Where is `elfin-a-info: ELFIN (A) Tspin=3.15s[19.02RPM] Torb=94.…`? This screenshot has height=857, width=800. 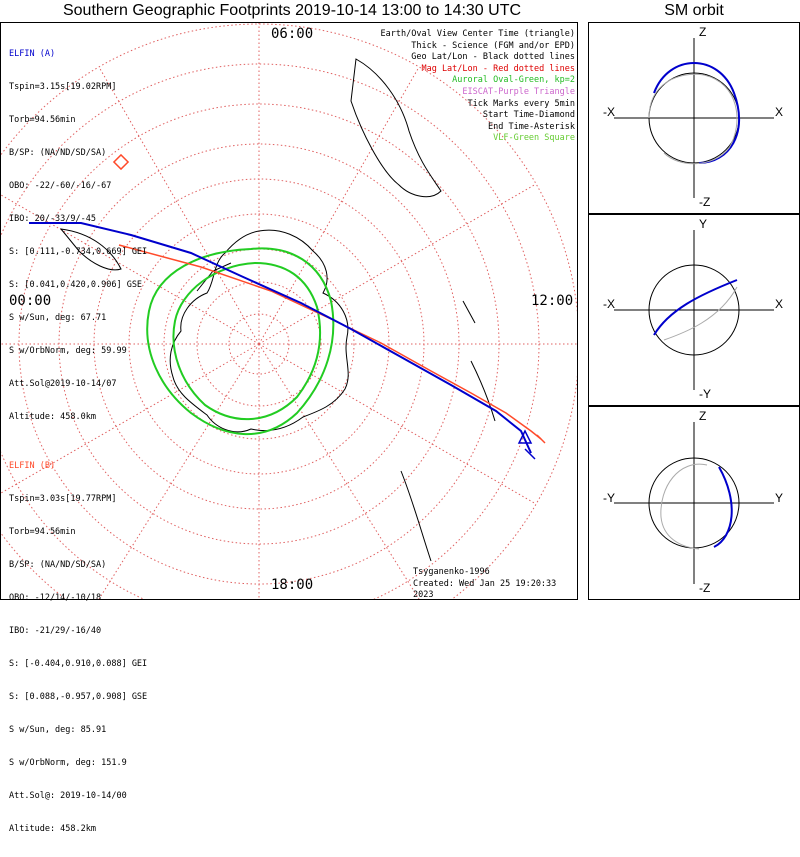 elfin-a-info: ELFIN (A) Tspin=3.15s[19.02RPM] Torb=94.… is located at coordinates (78, 236).